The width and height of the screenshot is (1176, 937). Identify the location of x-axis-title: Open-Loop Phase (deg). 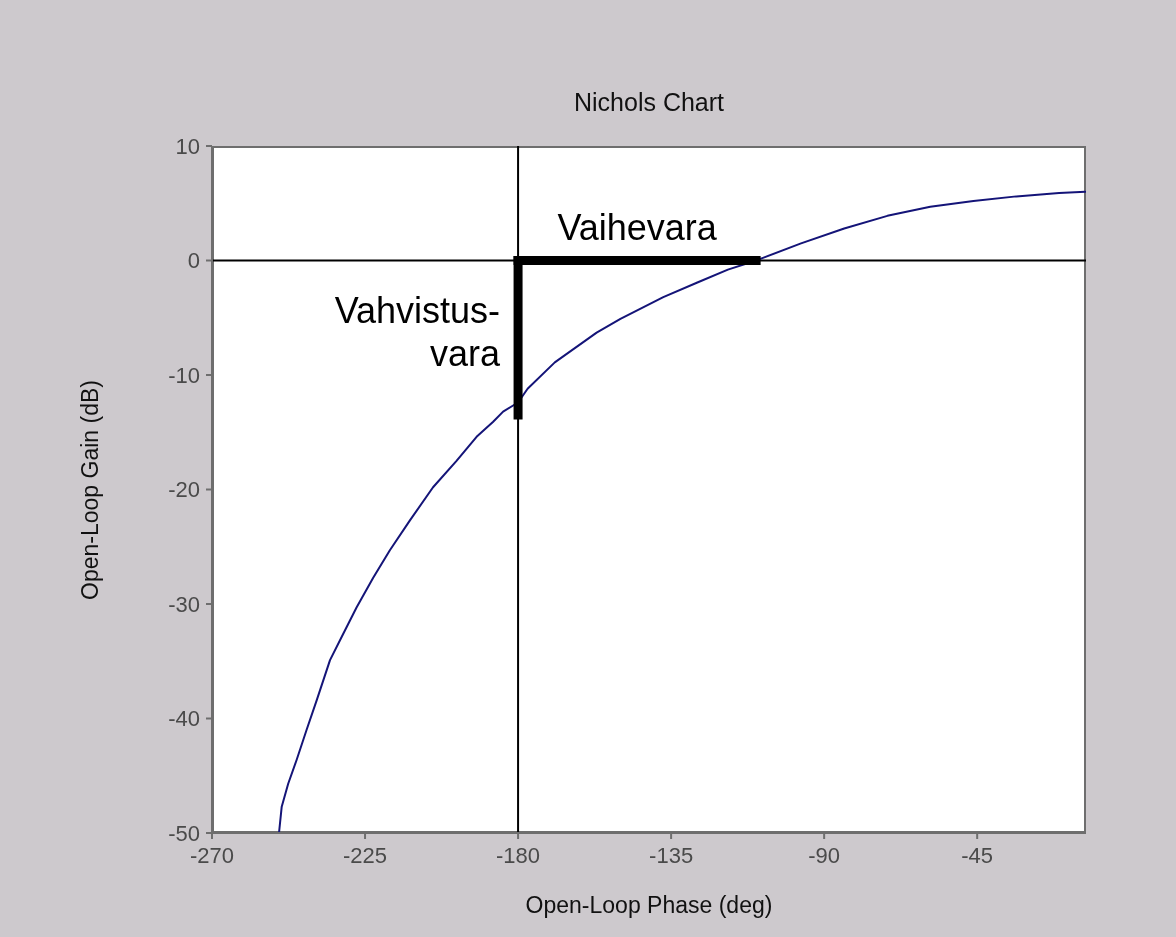
(649, 905).